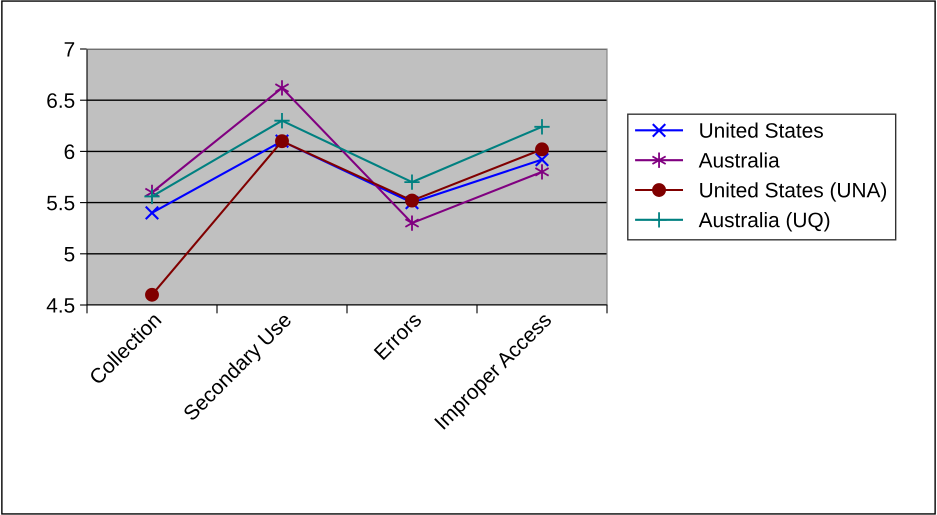 The image size is (937, 515). I want to click on y-tick-label: 5, so click(69, 254).